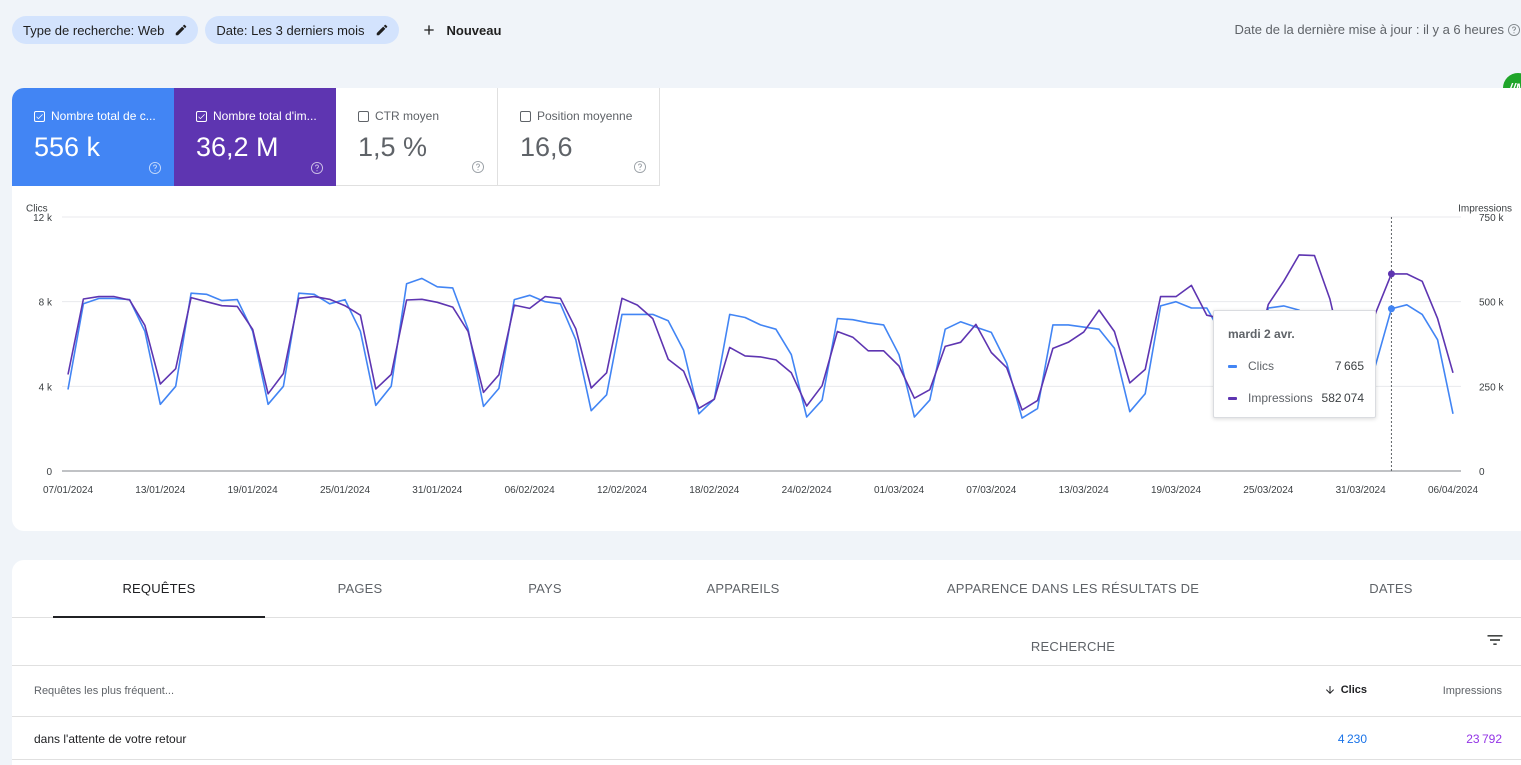 Image resolution: width=1521 pixels, height=765 pixels. What do you see at coordinates (1353, 690) in the screenshot?
I see `column-header-clicks-label: Clics` at bounding box center [1353, 690].